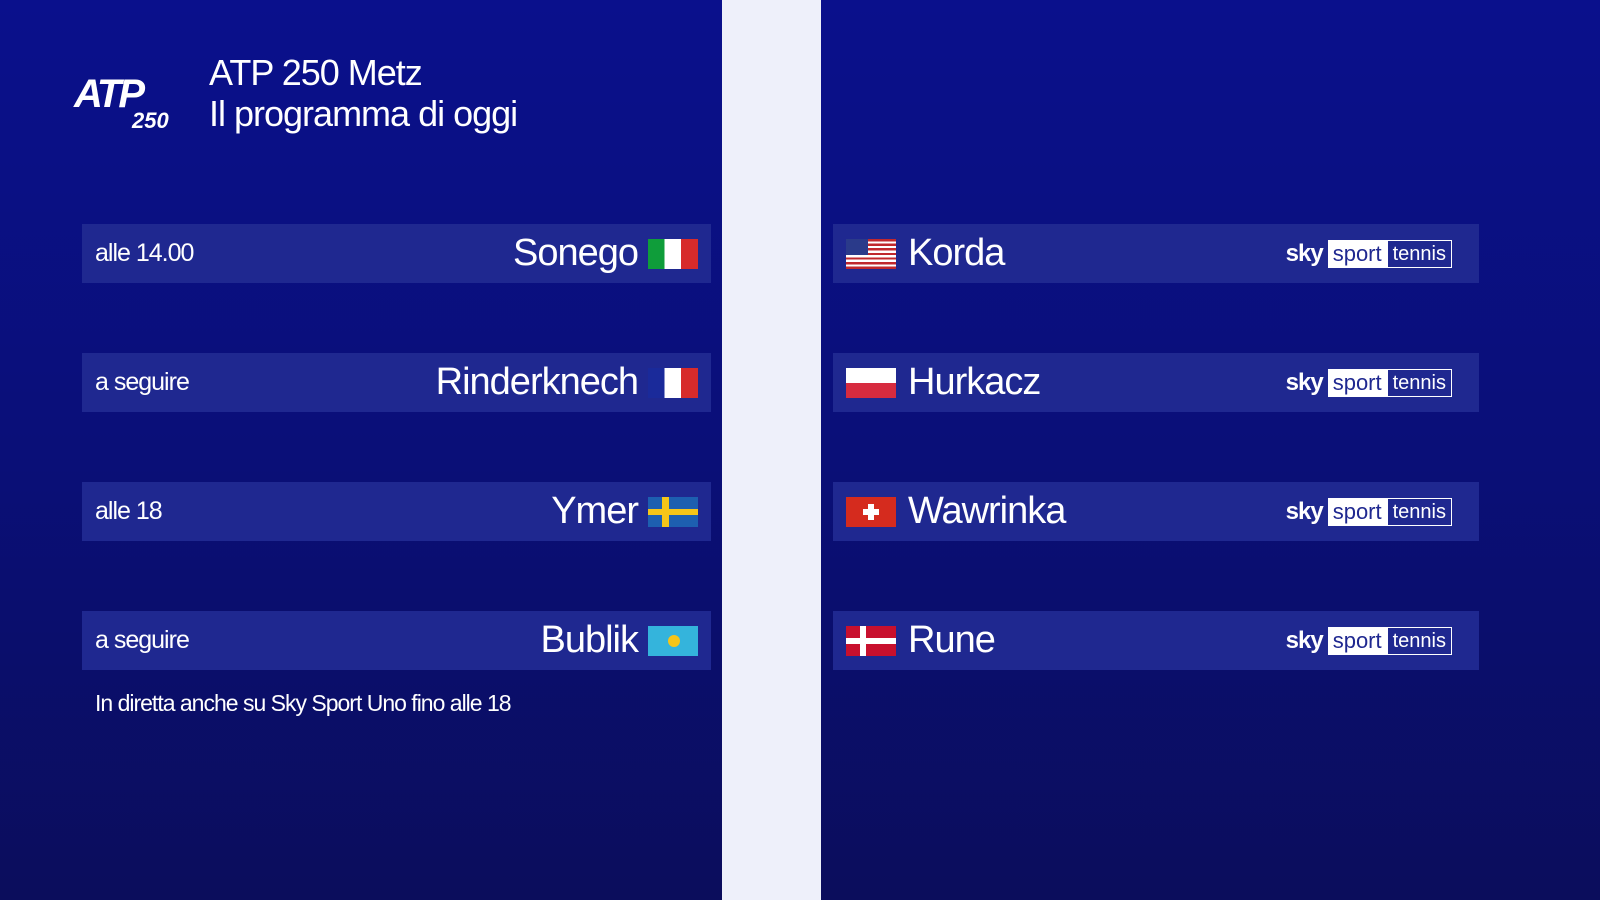  What do you see at coordinates (1156, 511) in the screenshot?
I see `match-row-right: Wawrinka sky sport tennis` at bounding box center [1156, 511].